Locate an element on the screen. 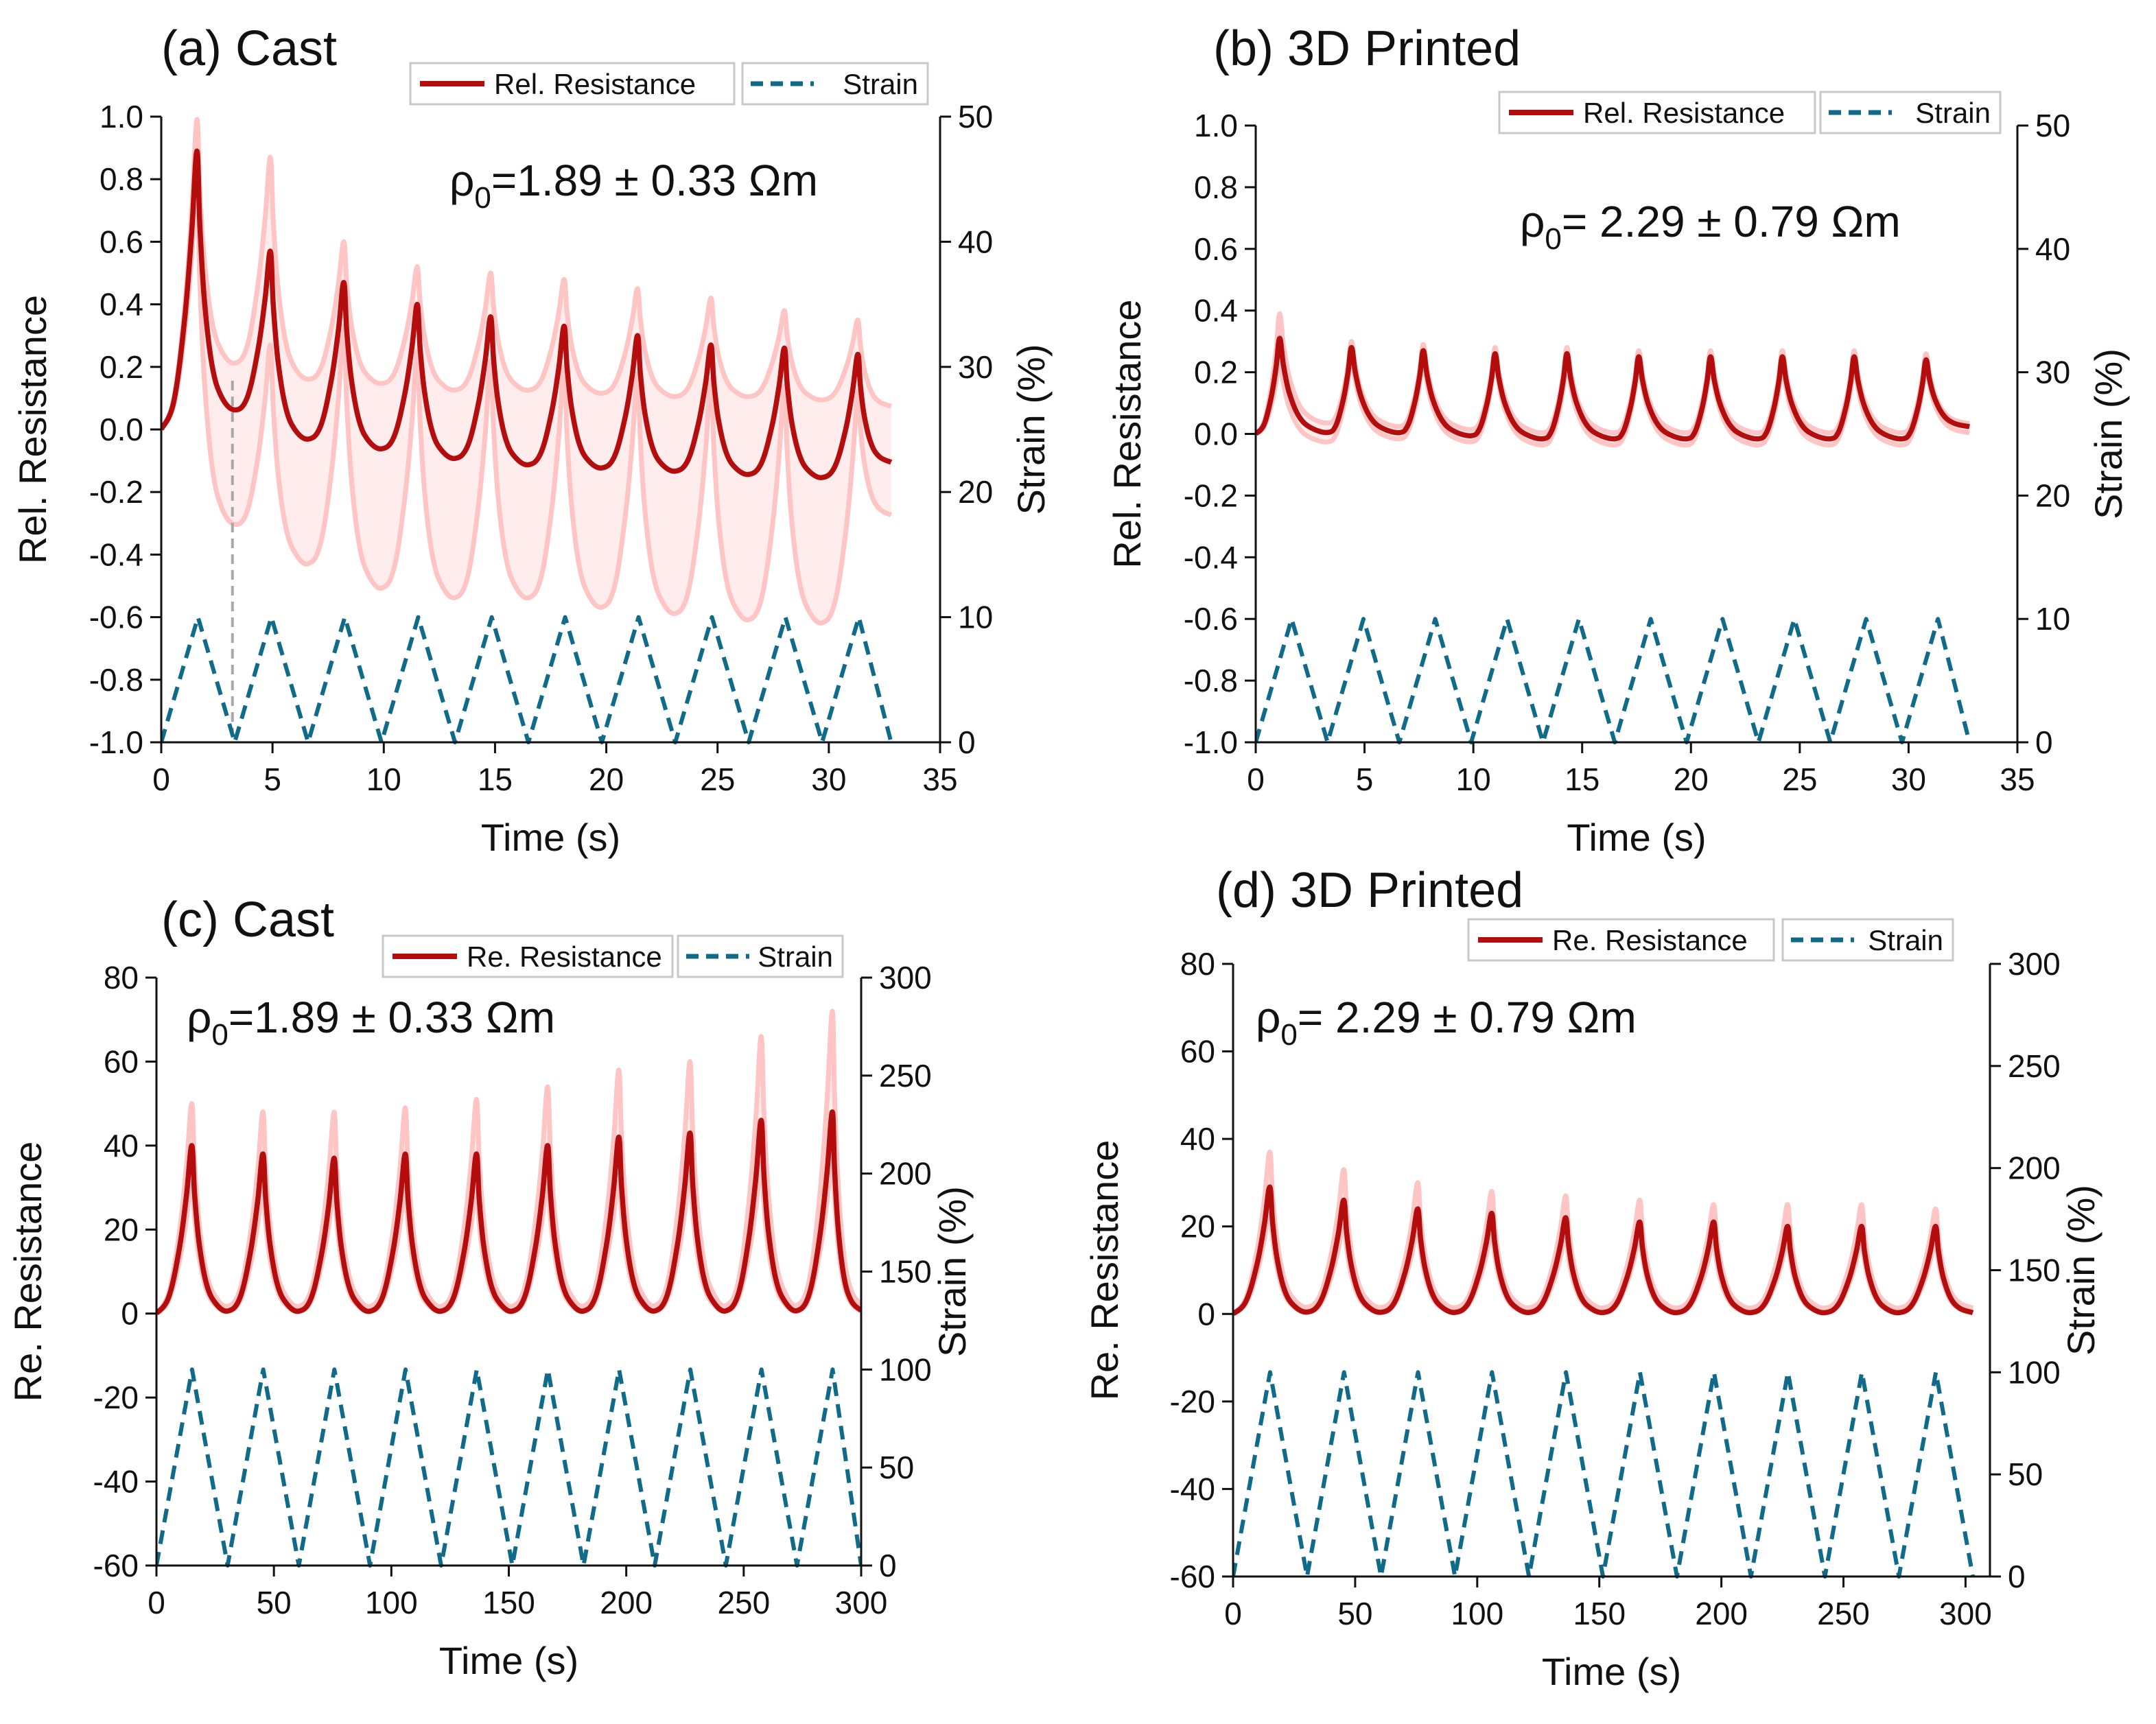 The image size is (2156, 1724). y-left-tick-label: -60 is located at coordinates (116, 1565).